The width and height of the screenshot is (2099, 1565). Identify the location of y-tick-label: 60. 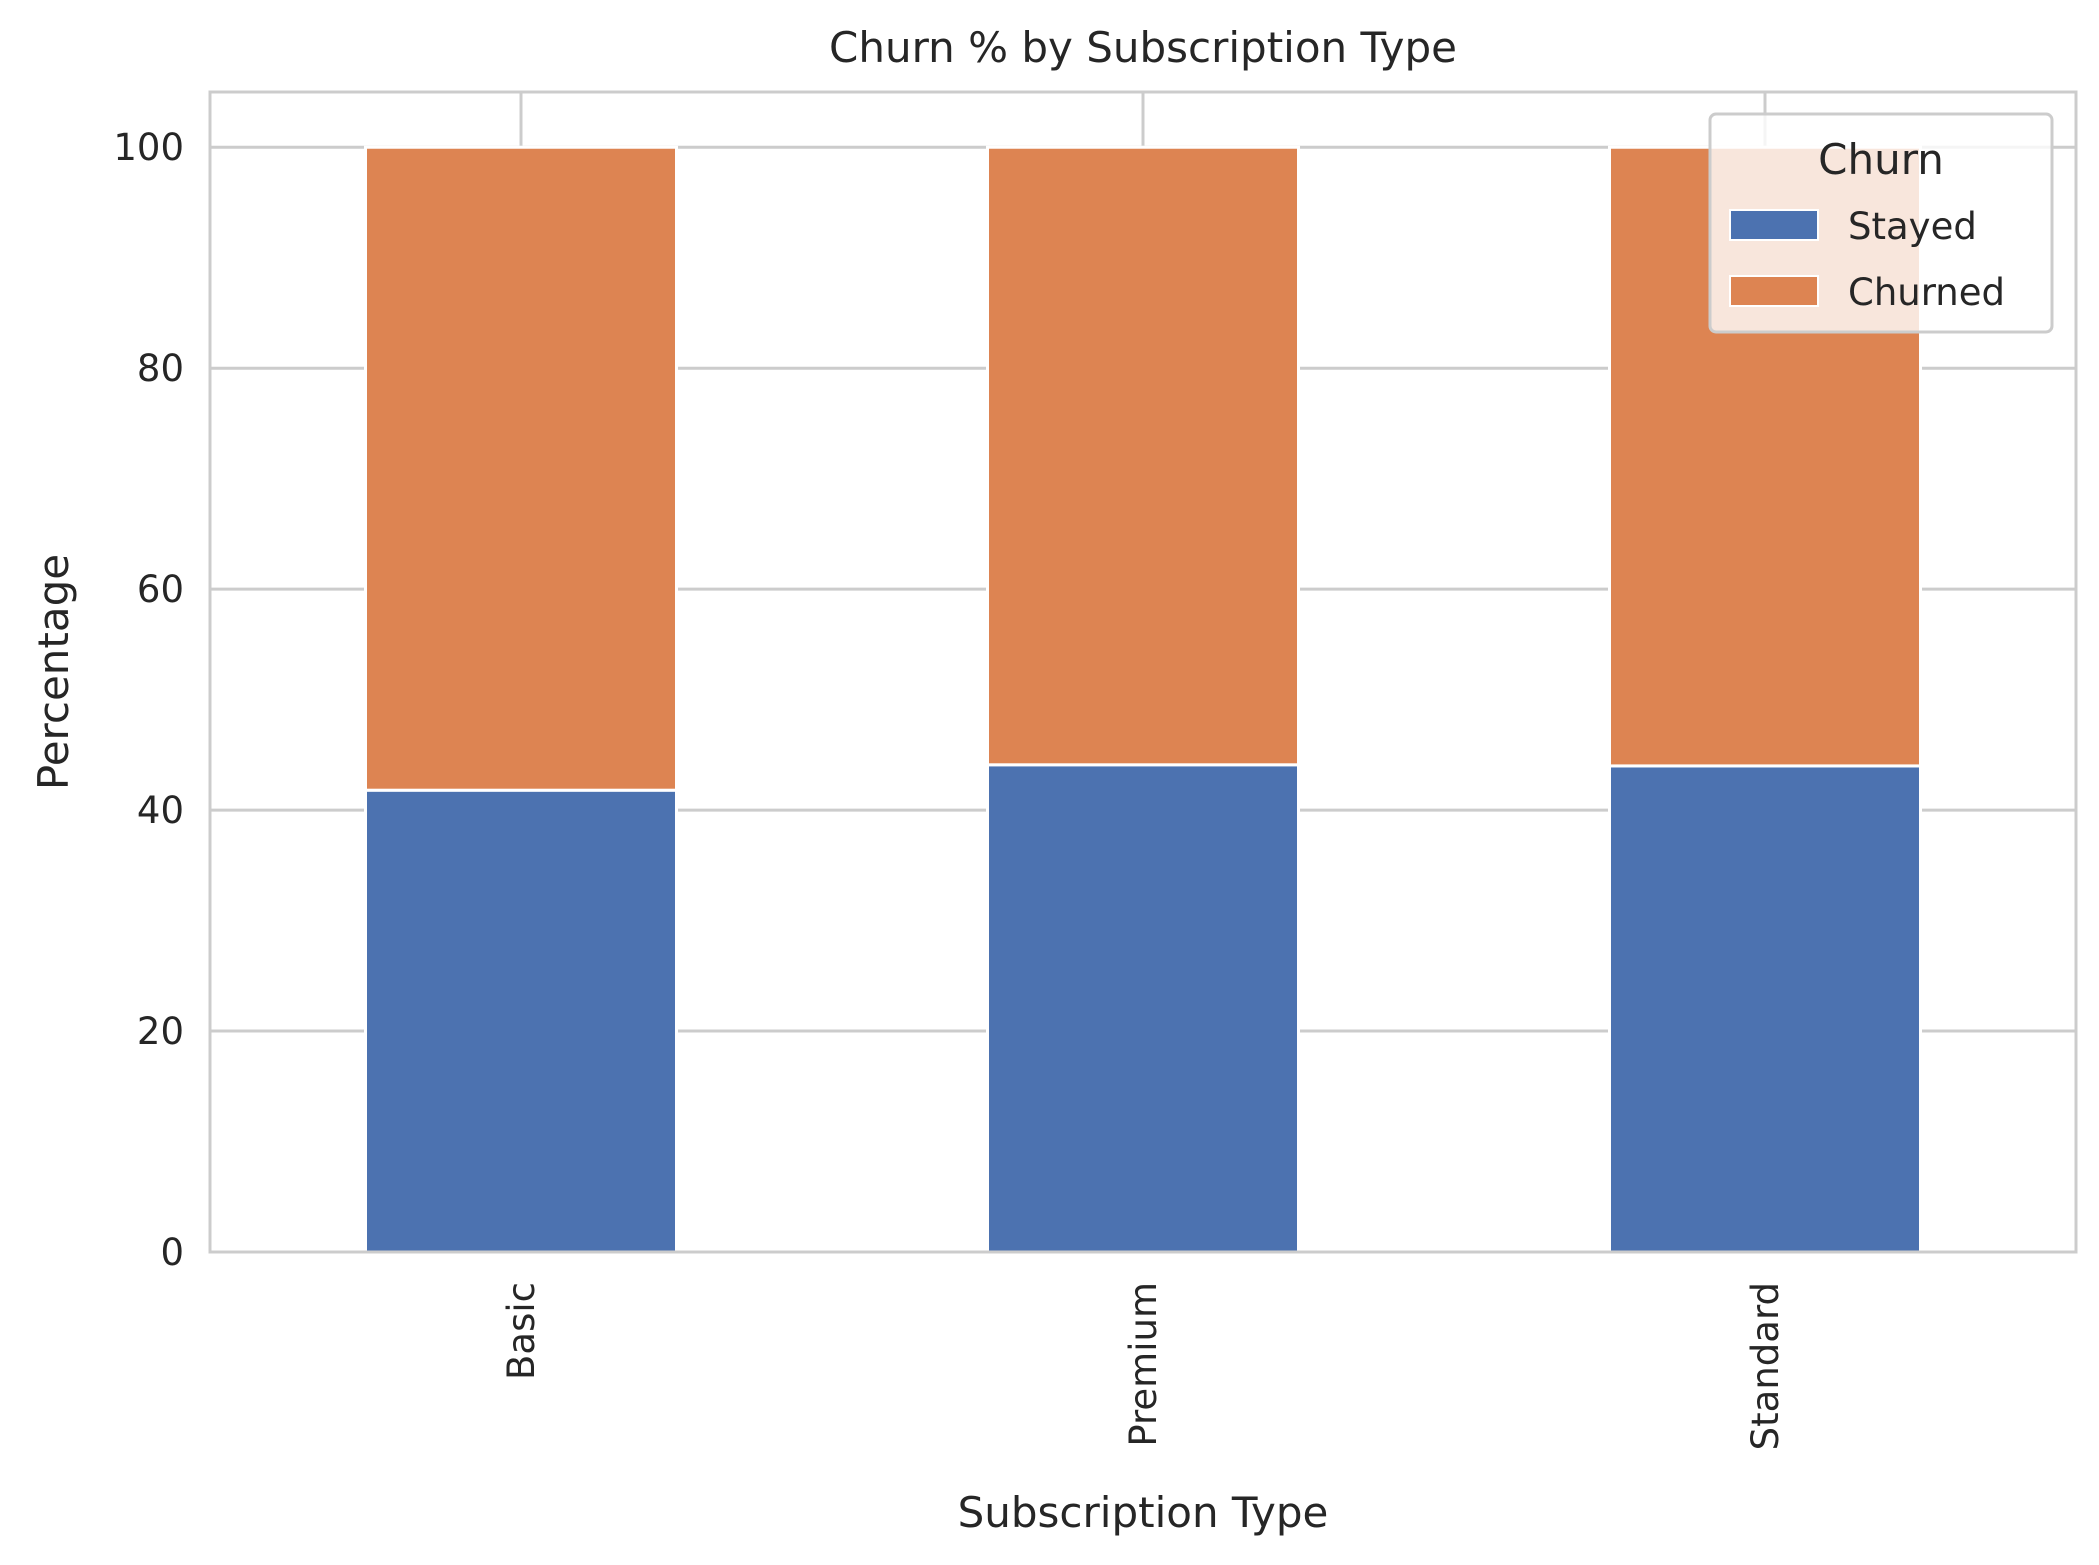
(160, 589).